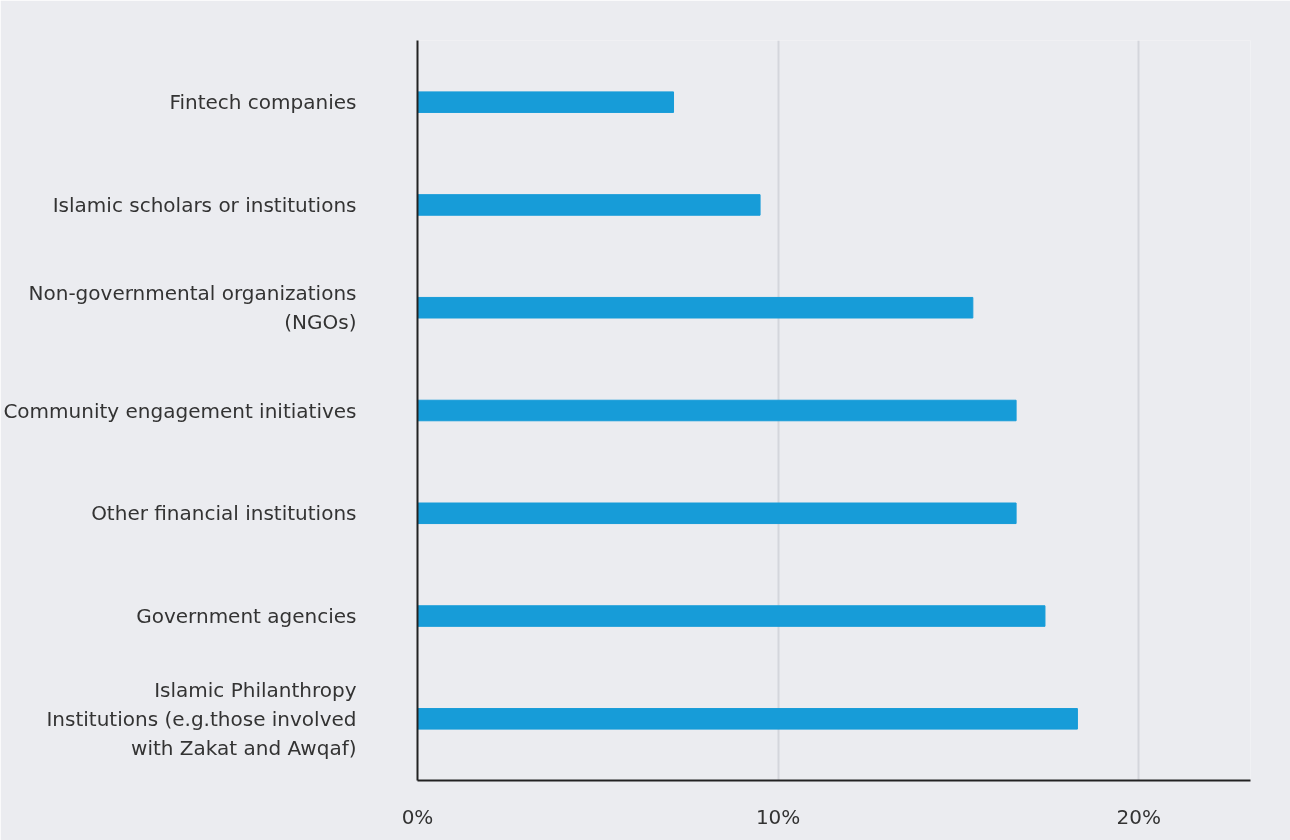 The height and width of the screenshot is (840, 1290). I want to click on y-tick-label: Other financial institutions, so click(224, 513).